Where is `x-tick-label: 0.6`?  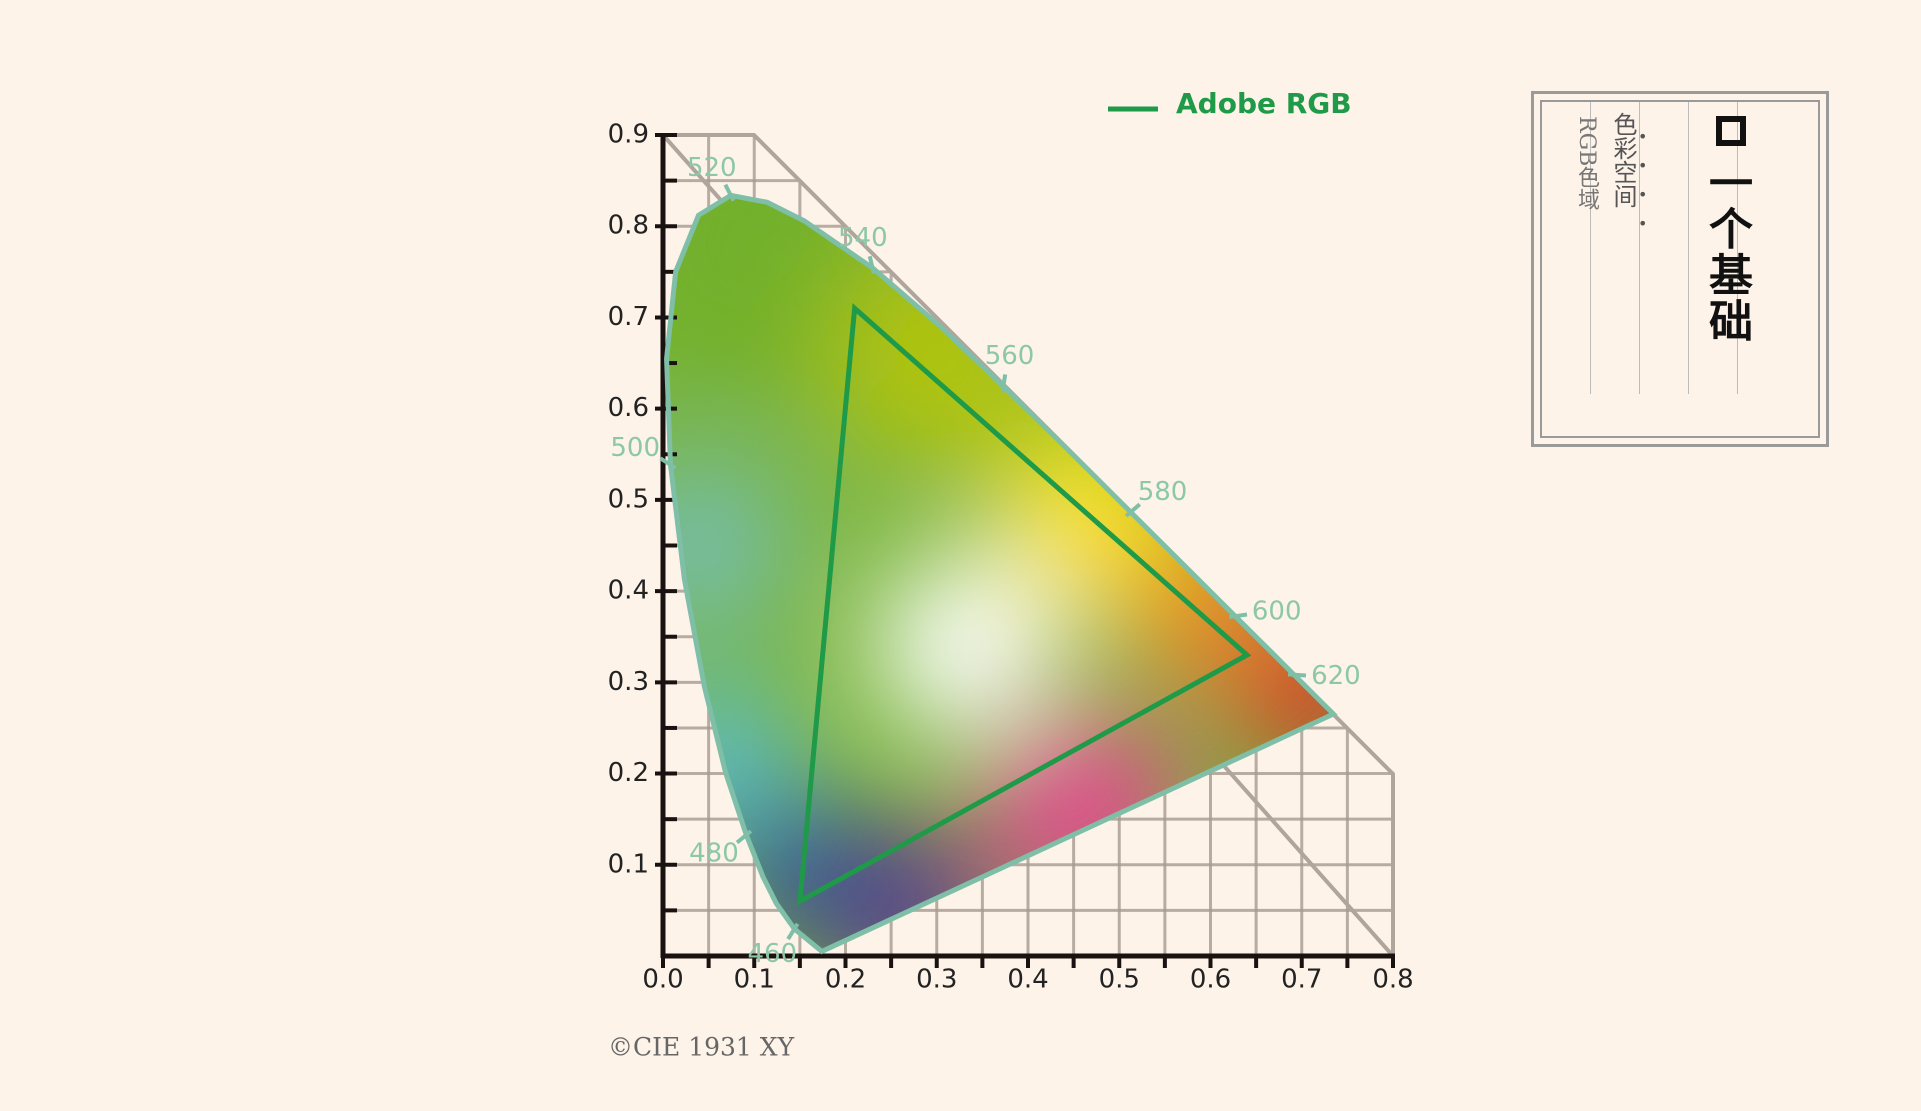
x-tick-label: 0.6 is located at coordinates (1210, 980).